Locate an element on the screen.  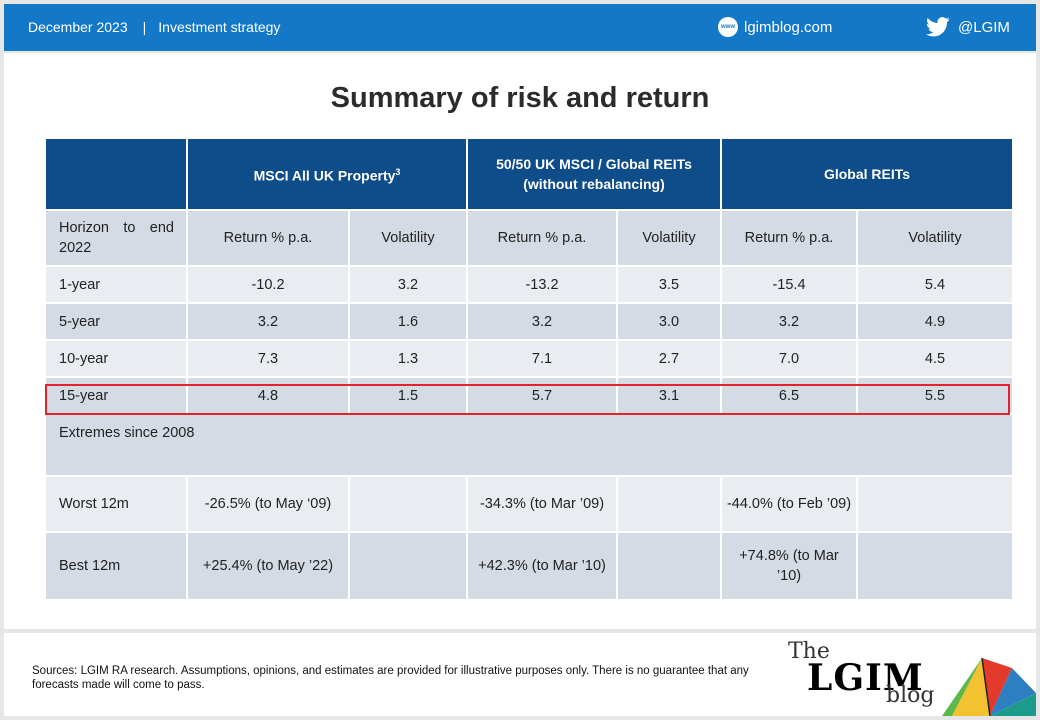
table-cell: 4.5 is located at coordinates (935, 358).